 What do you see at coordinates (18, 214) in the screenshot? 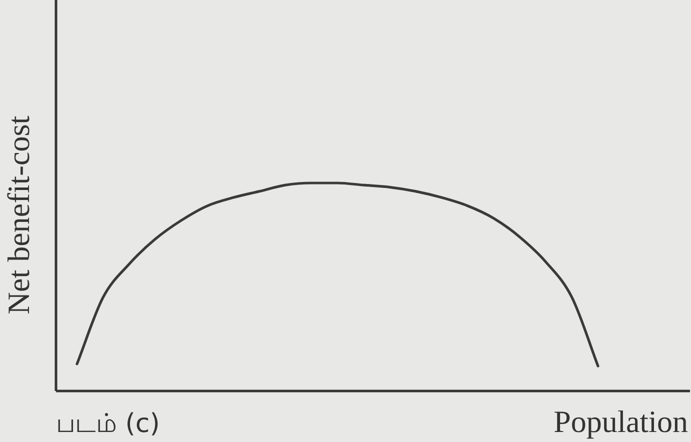
I see `y-axis-title: Net benefit-cost` at bounding box center [18, 214].